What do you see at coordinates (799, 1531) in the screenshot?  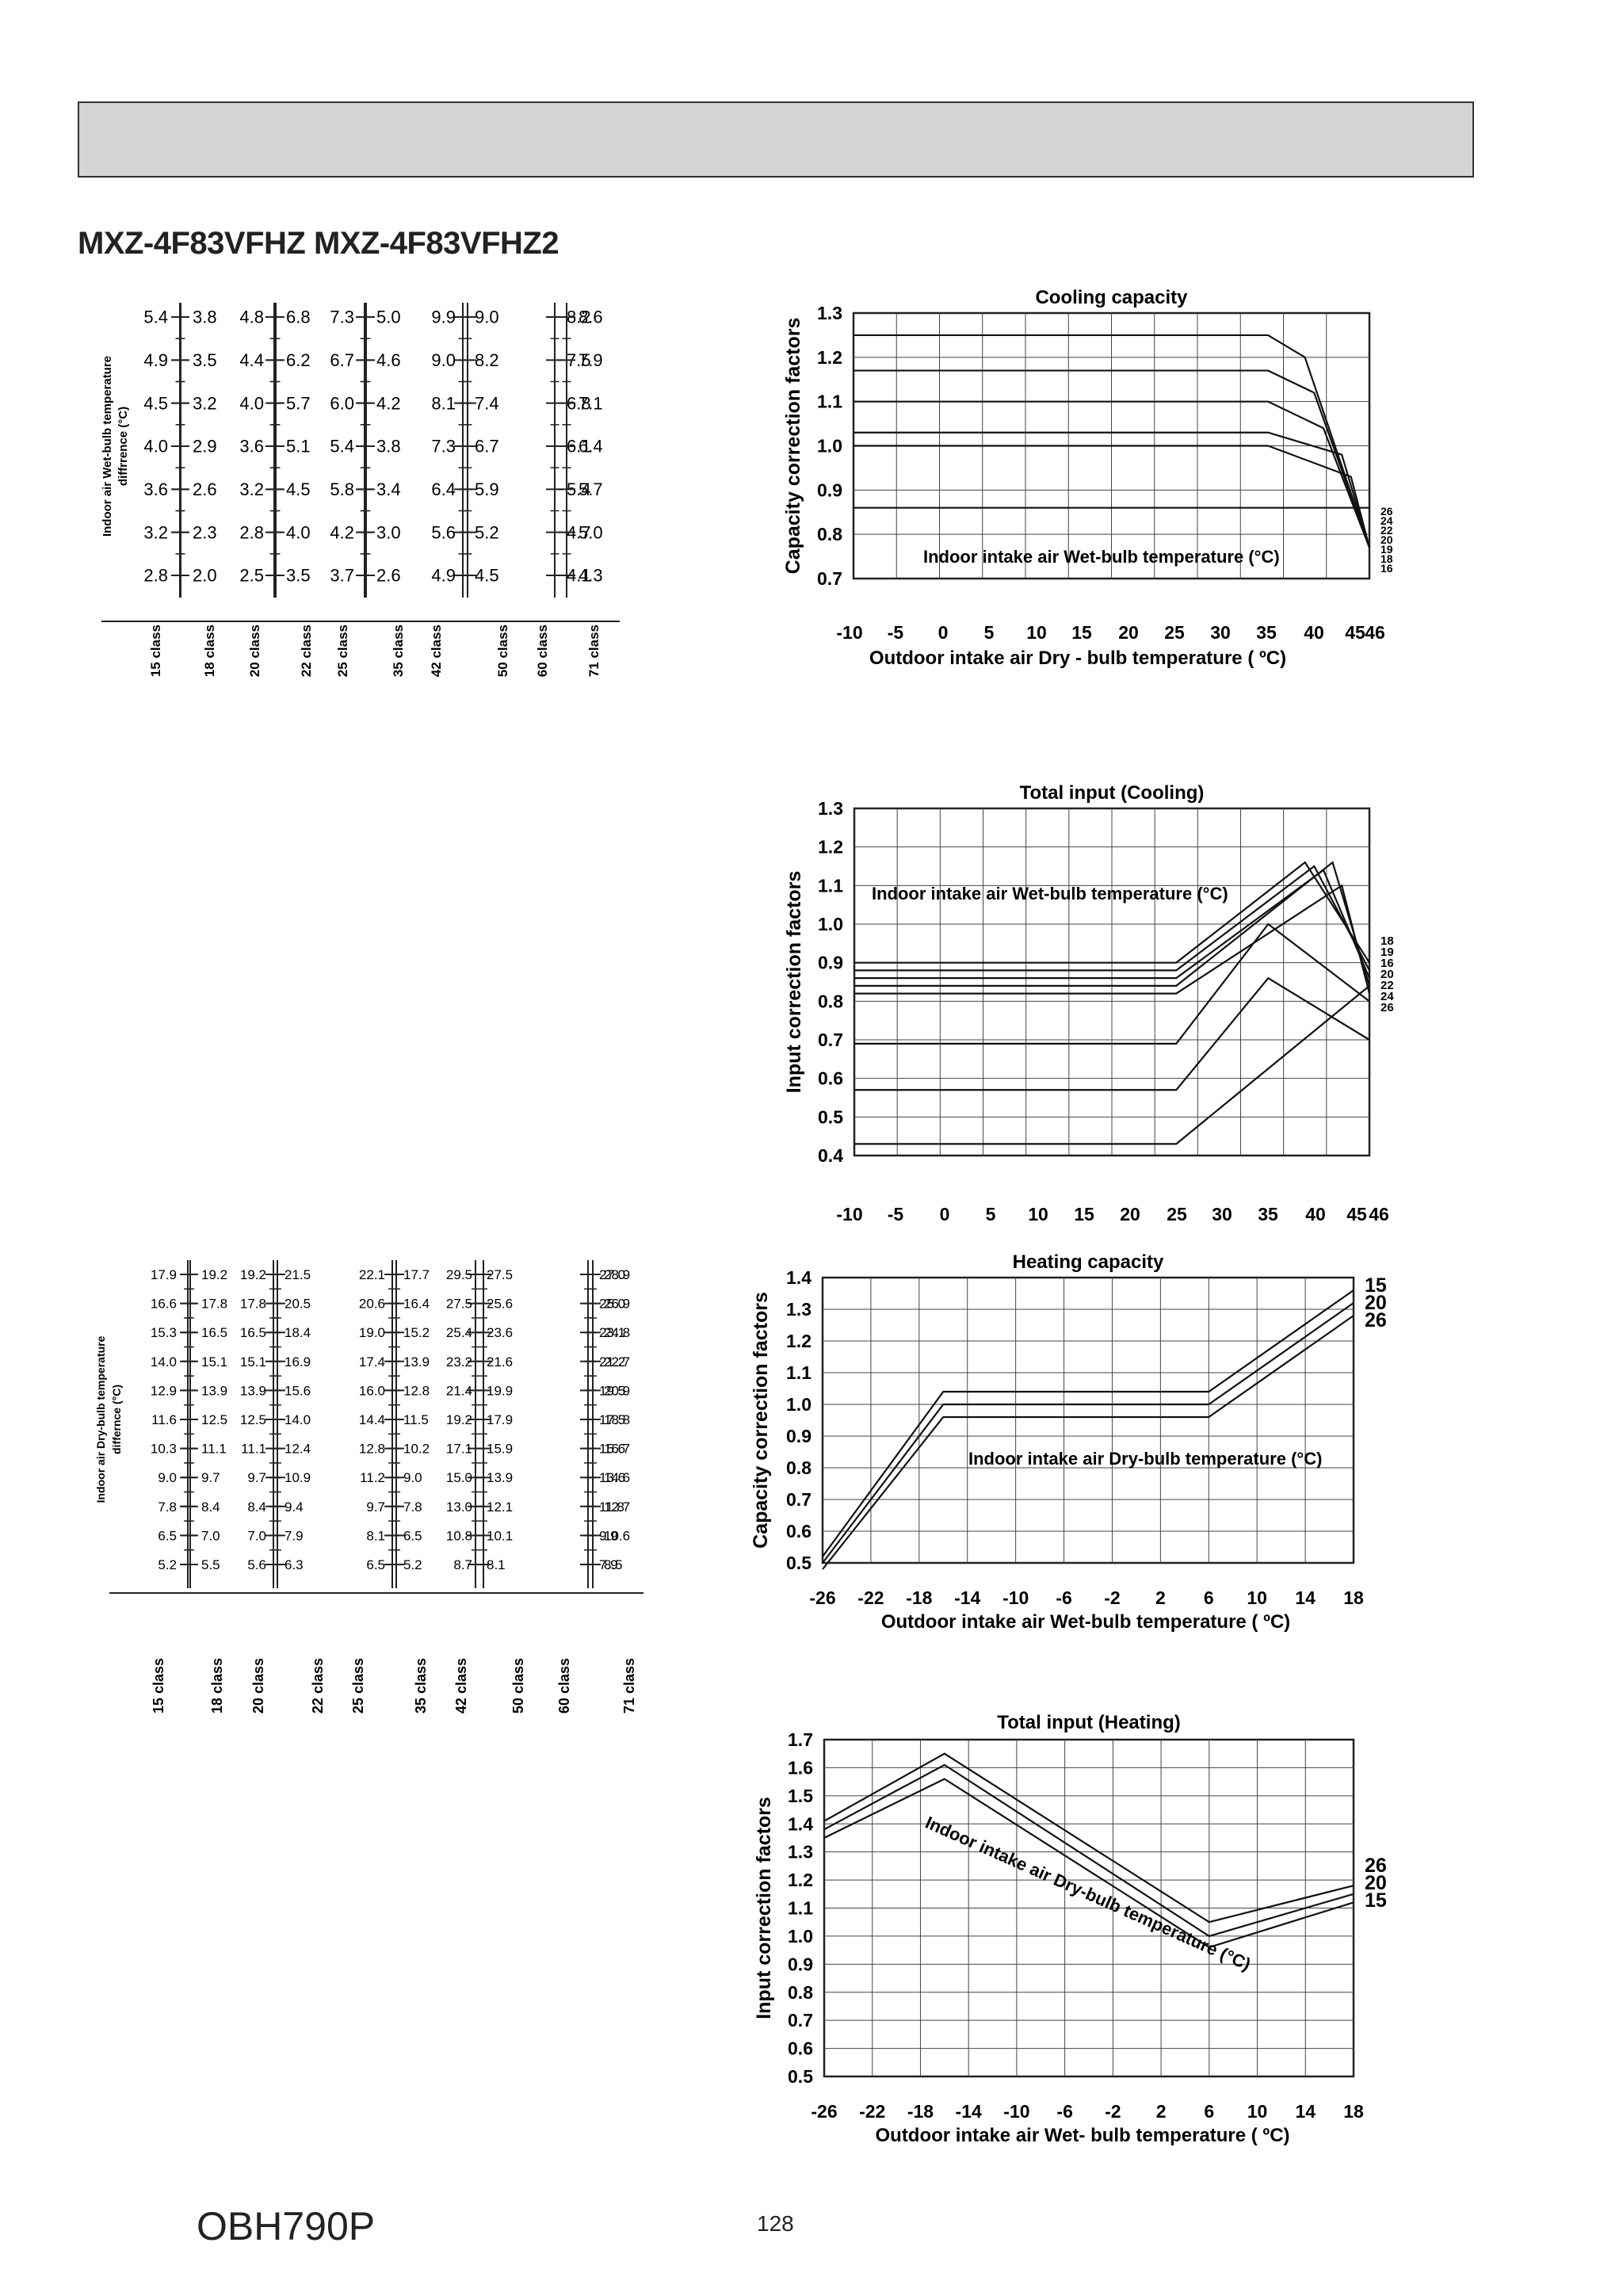 I see `chart-y-tick-label: 0.6` at bounding box center [799, 1531].